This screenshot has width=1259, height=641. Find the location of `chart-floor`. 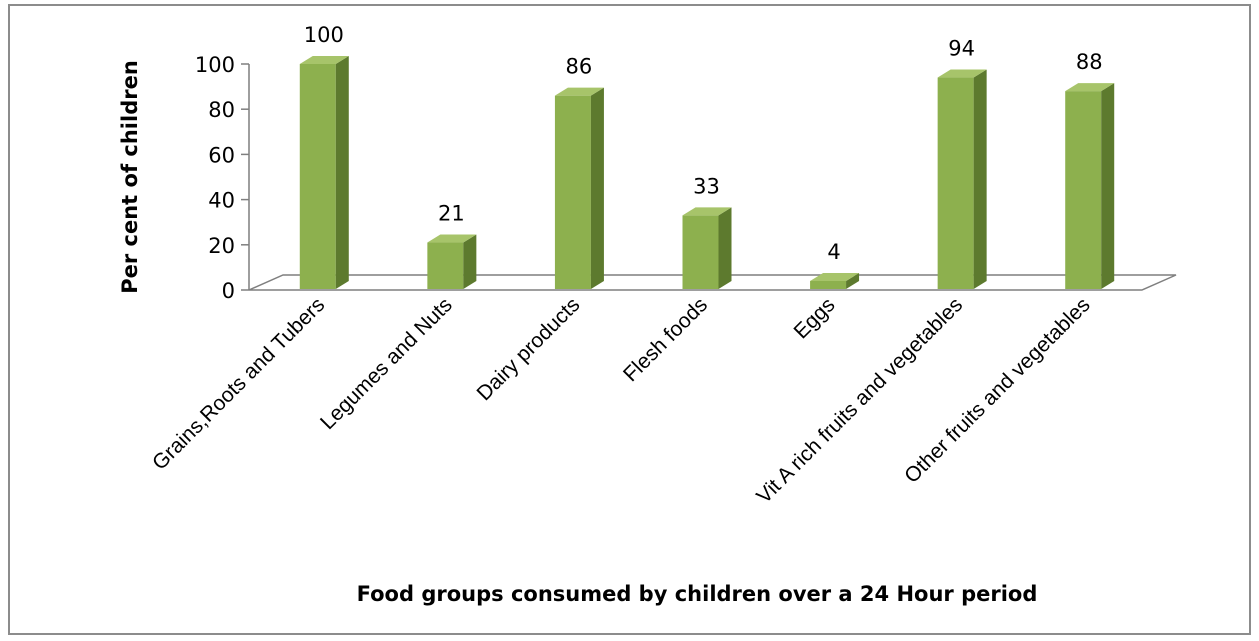

chart-floor is located at coordinates (712, 282).